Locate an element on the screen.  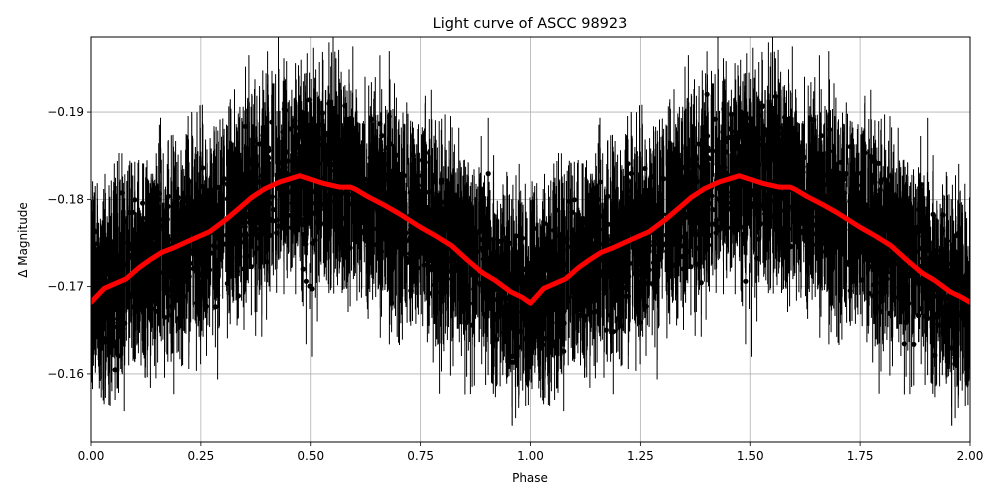
y-tick-label: −0.17 is located at coordinates (65, 287).